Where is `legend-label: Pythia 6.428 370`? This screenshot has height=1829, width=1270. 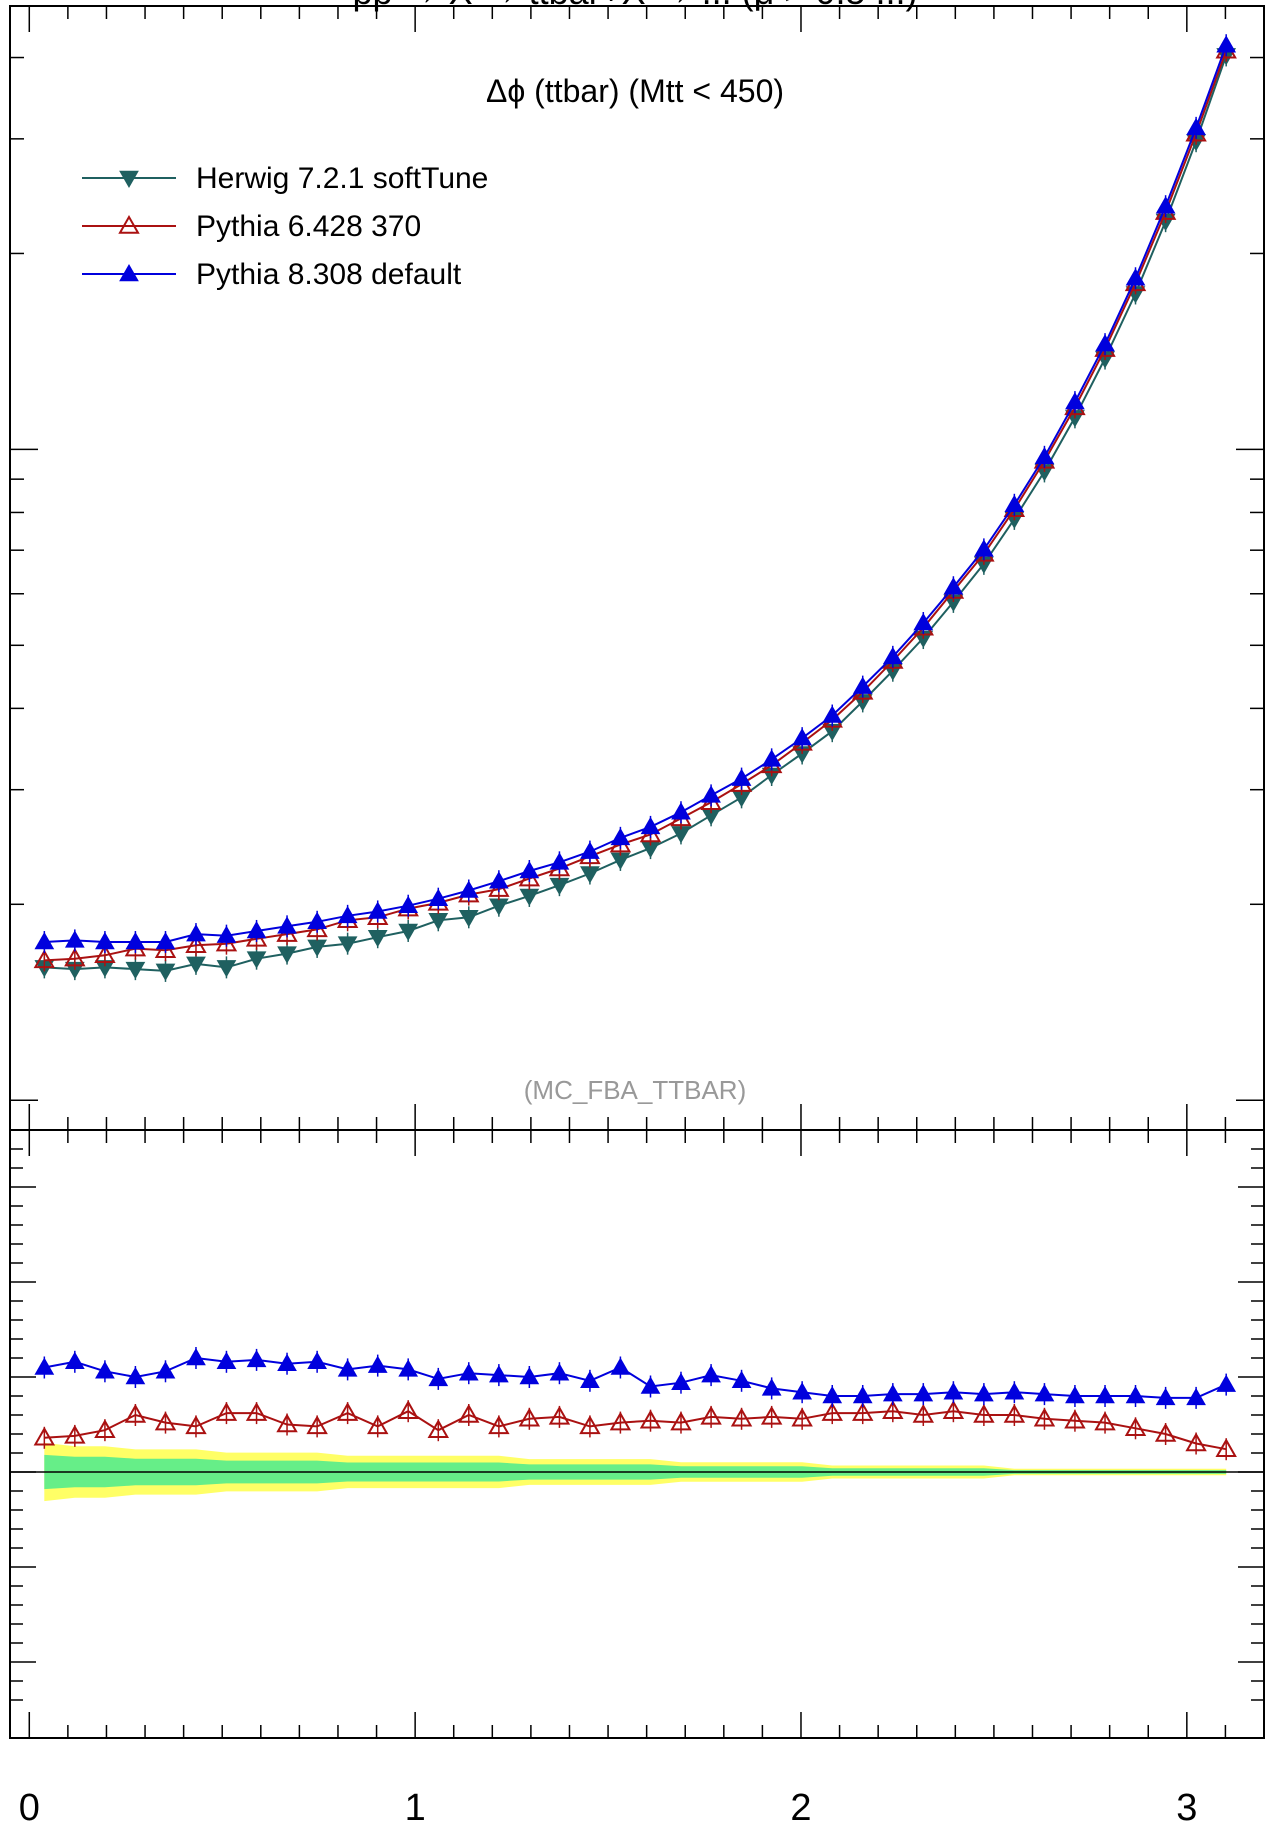 legend-label: Pythia 6.428 370 is located at coordinates (308, 226).